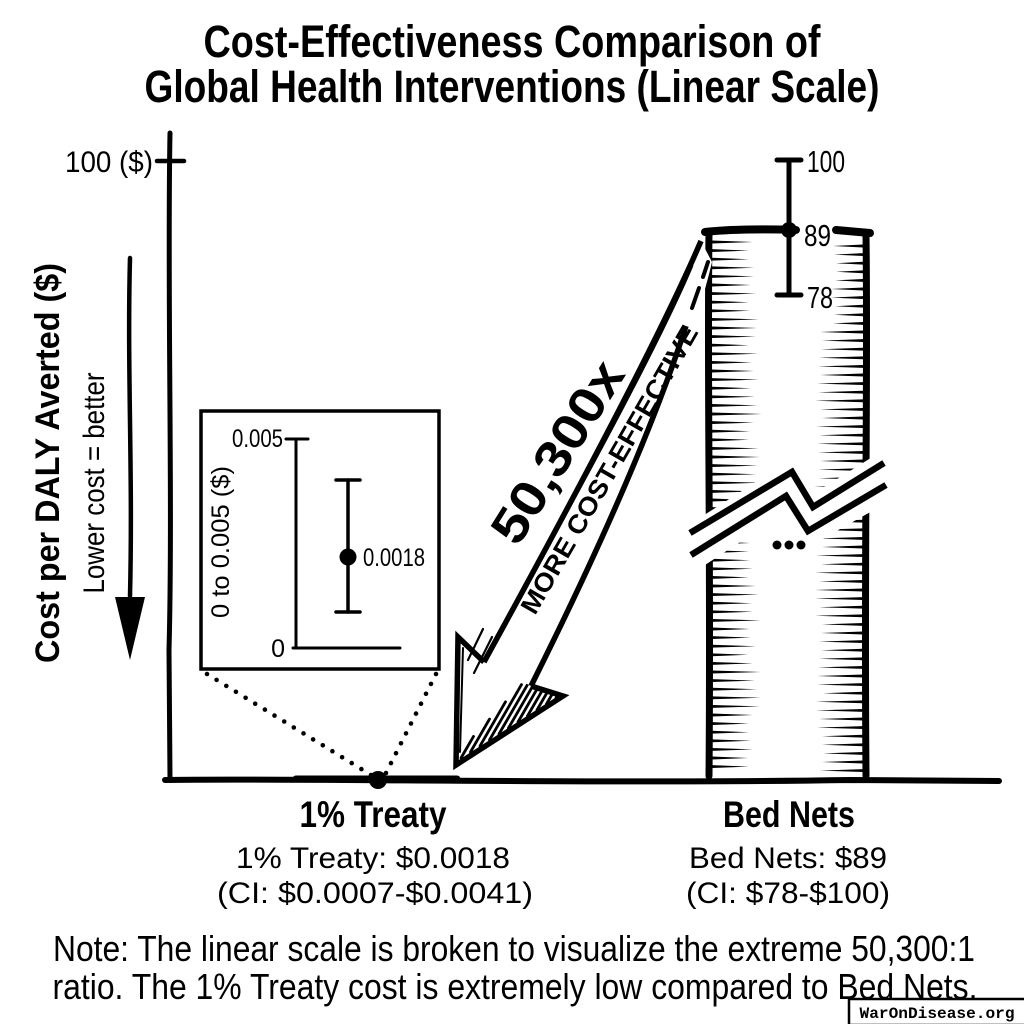 Image resolution: width=1024 pixels, height=1029 pixels. Describe the element at coordinates (221, 542) in the screenshot. I see `svg-text: 0 to 0.005 ($)` at that location.